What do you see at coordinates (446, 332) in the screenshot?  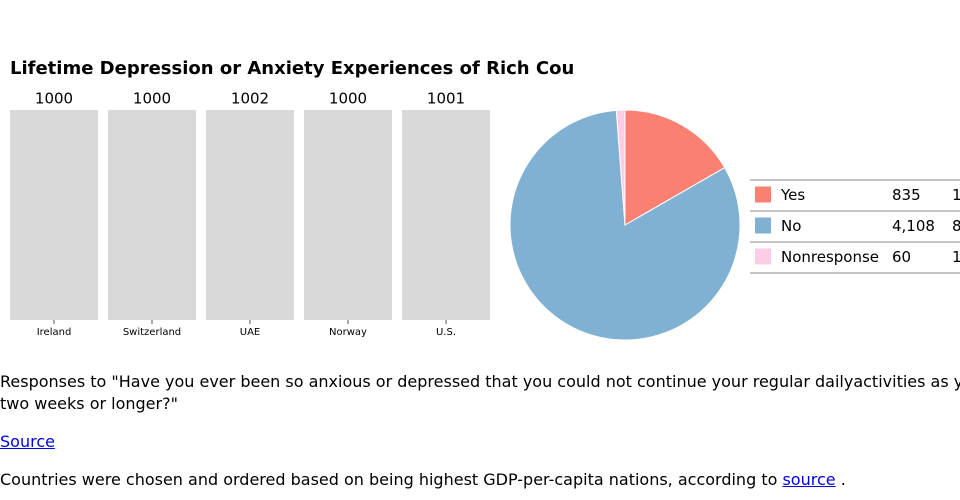 I see `panel-label: U.S.` at bounding box center [446, 332].